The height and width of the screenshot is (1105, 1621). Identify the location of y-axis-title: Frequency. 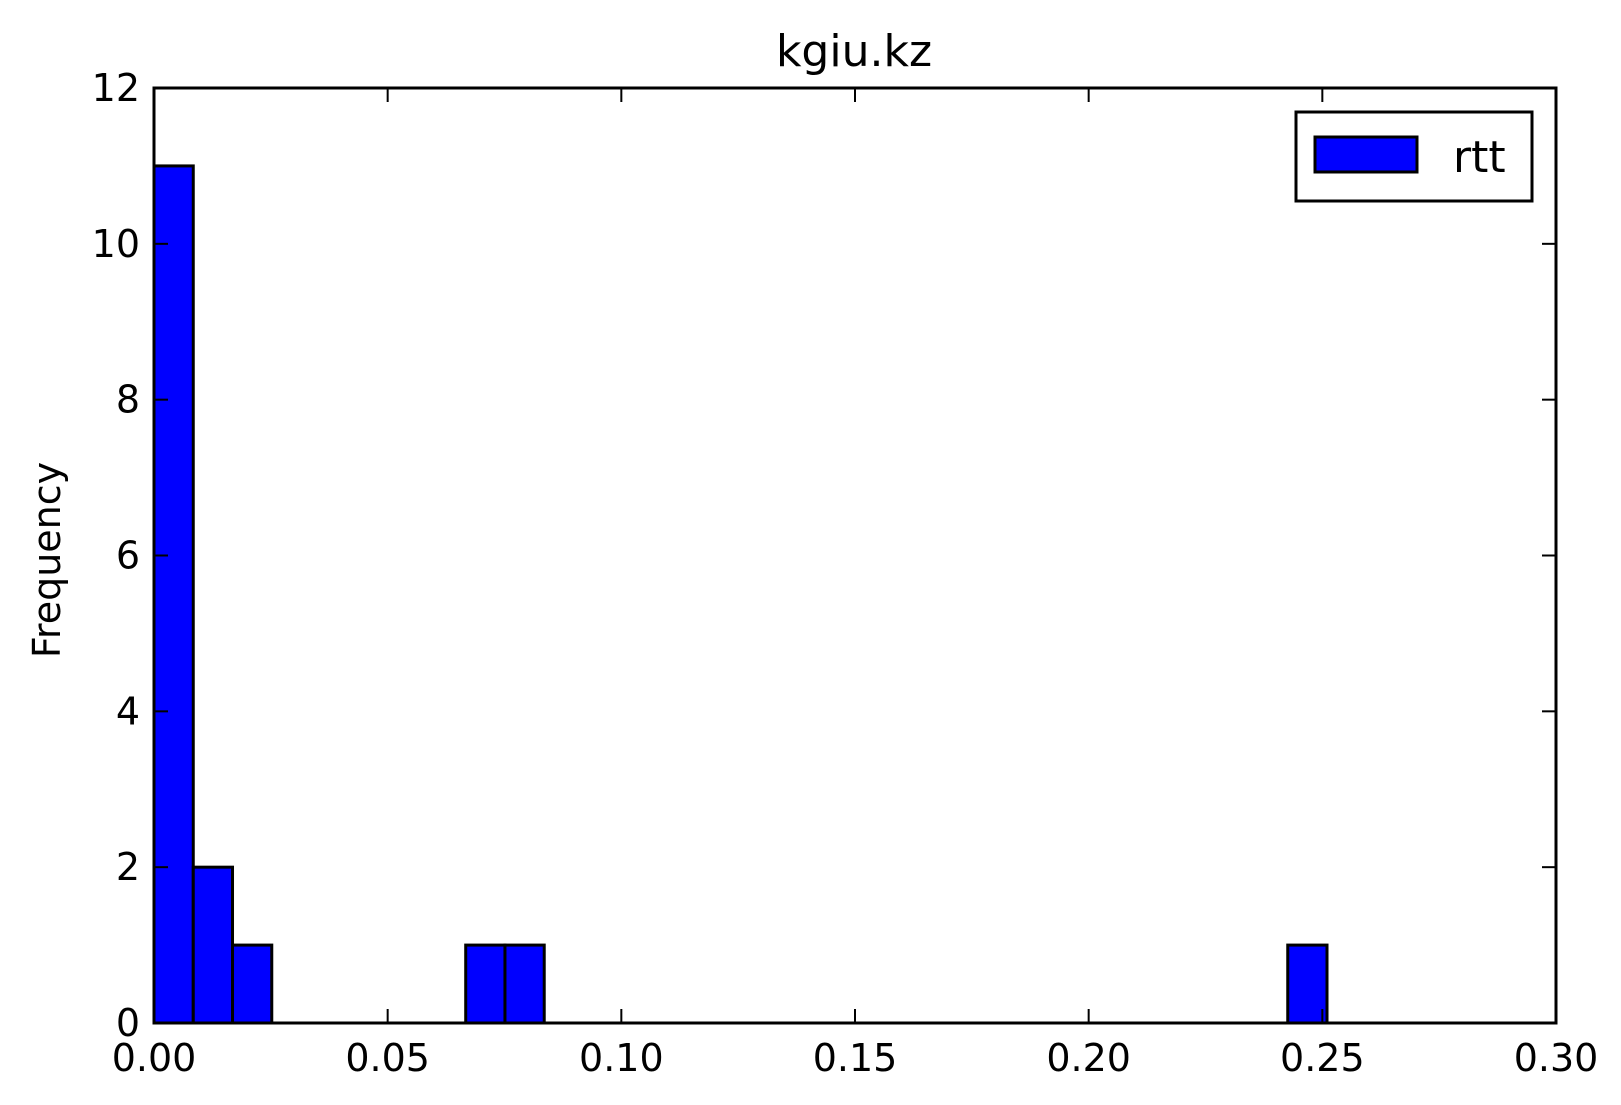
(47, 560).